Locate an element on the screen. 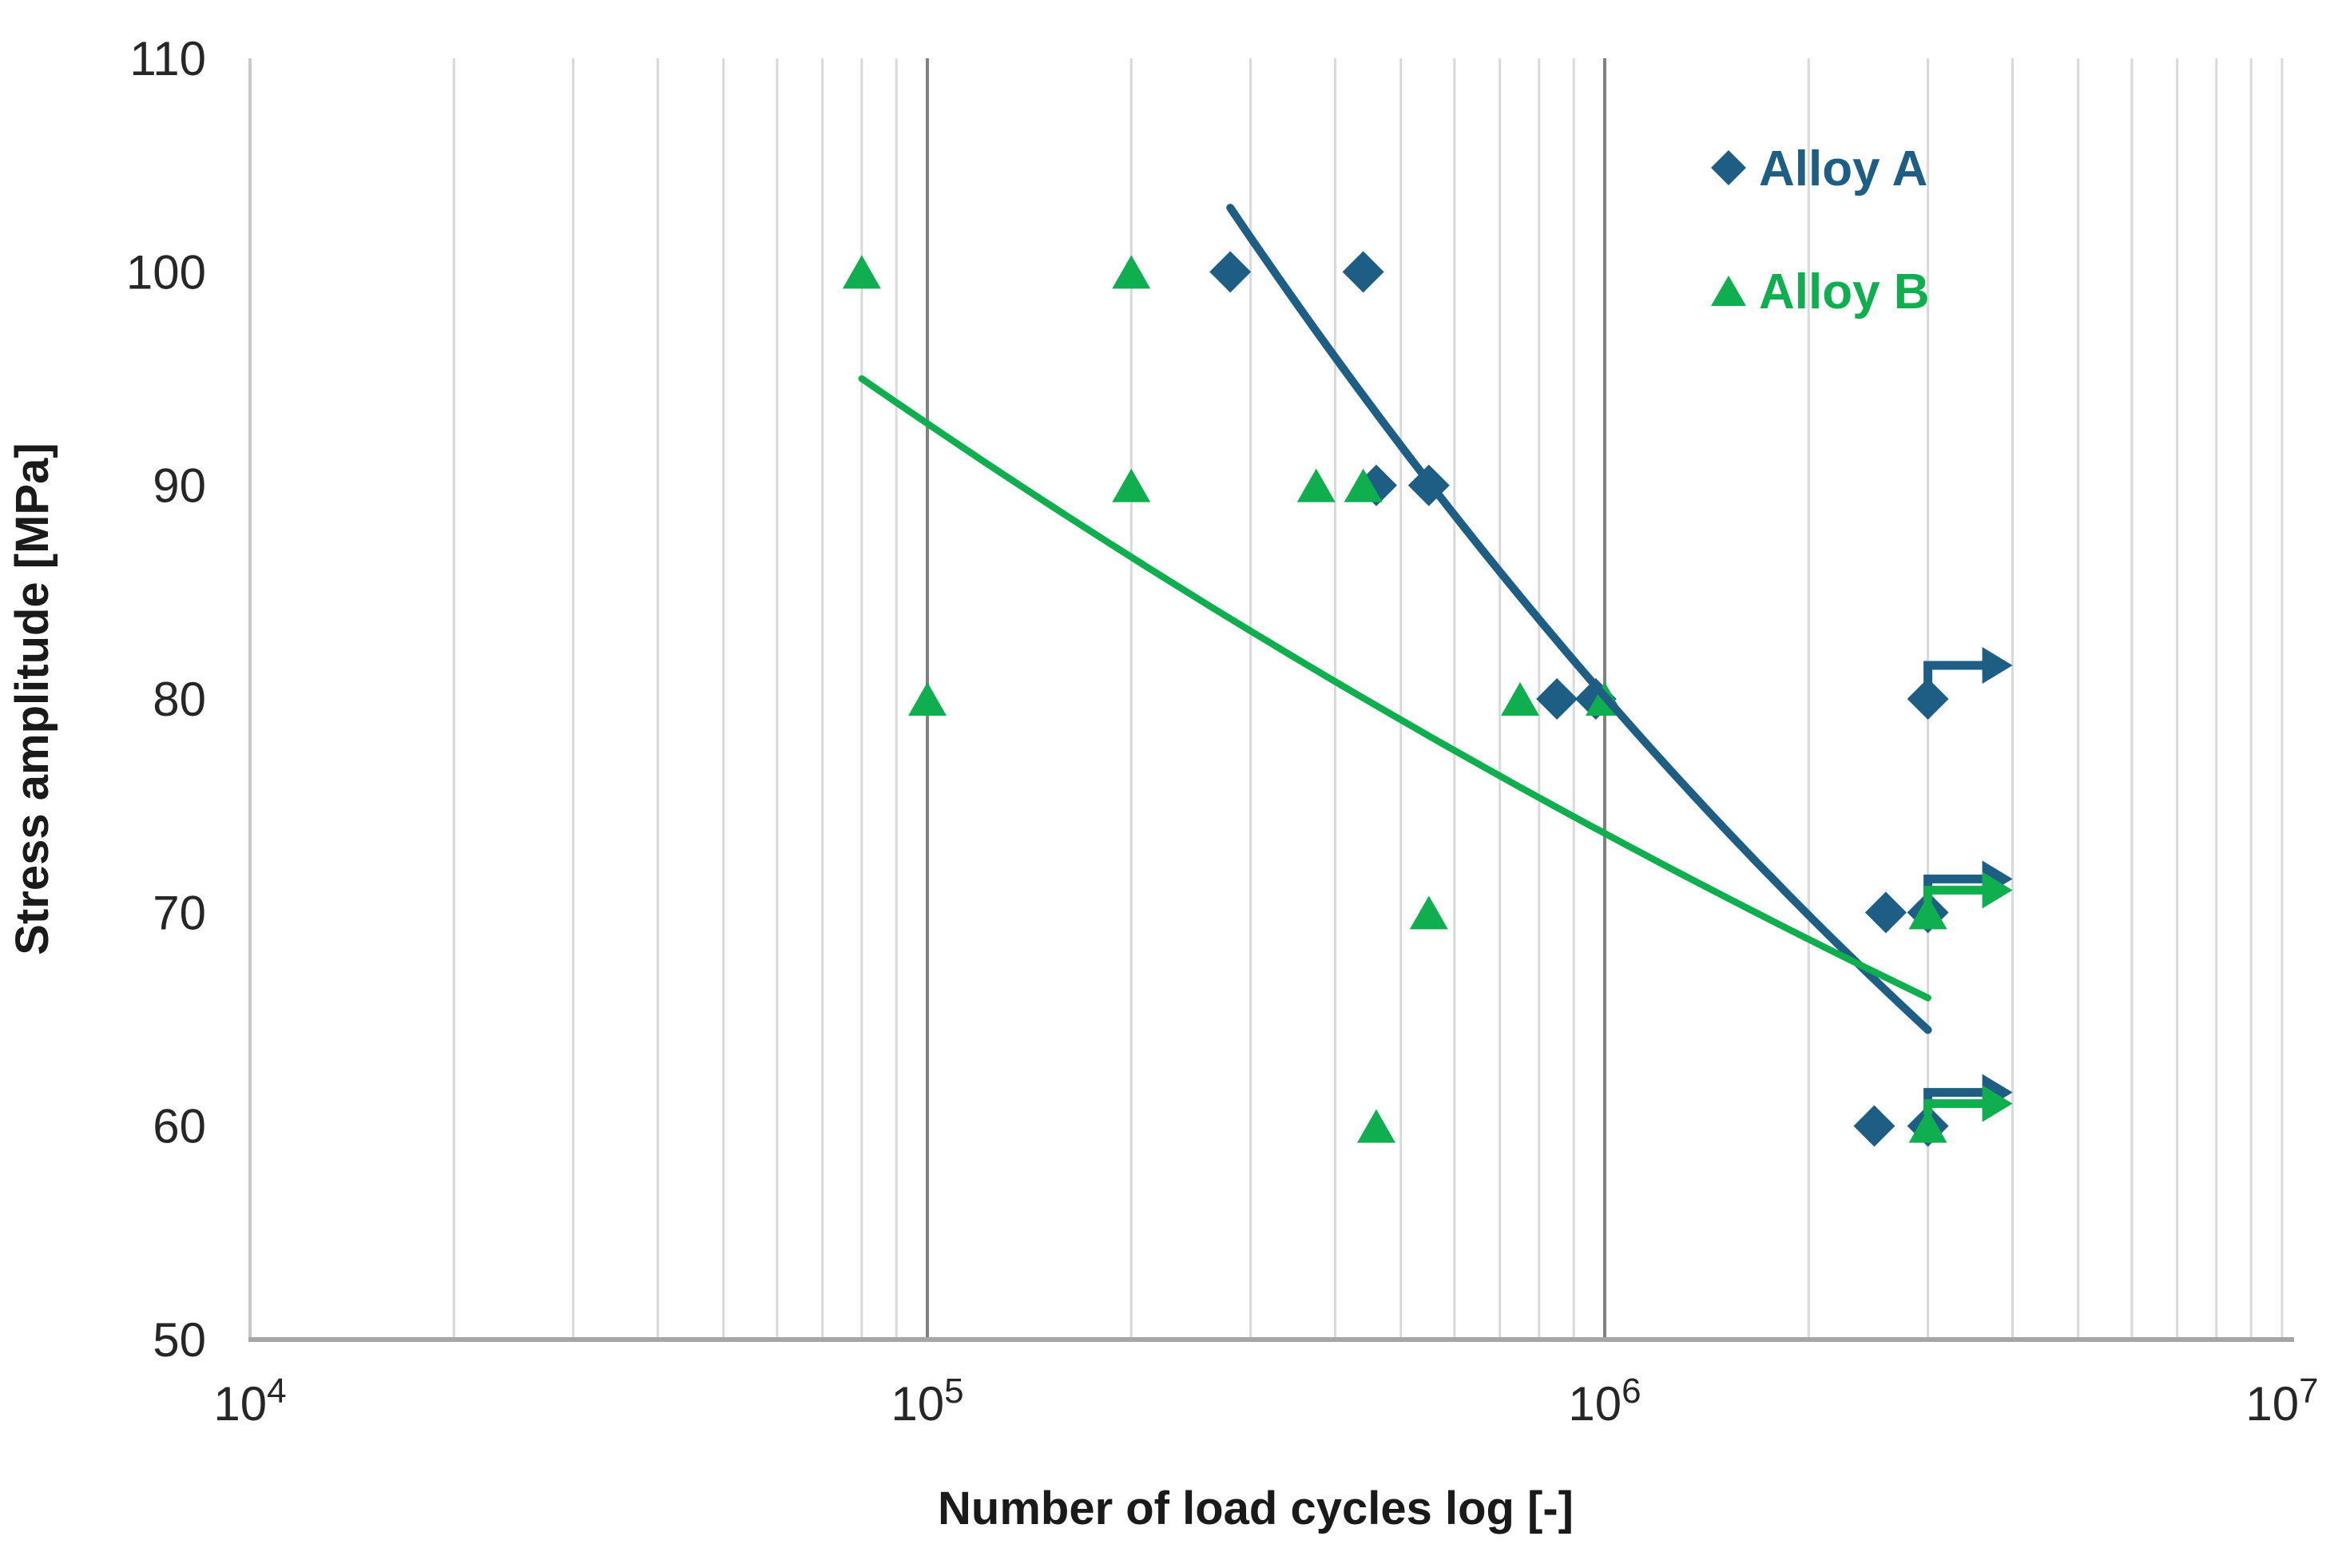 Image resolution: width=2342 pixels, height=1568 pixels. y-tick-label: 100 is located at coordinates (166, 272).